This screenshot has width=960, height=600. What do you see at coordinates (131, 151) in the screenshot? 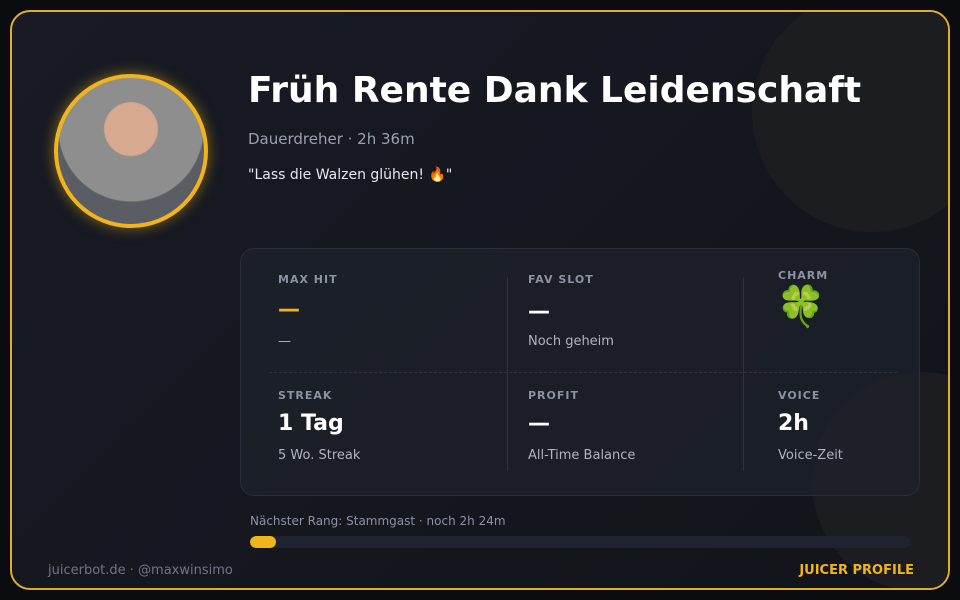
I see `avatar` at bounding box center [131, 151].